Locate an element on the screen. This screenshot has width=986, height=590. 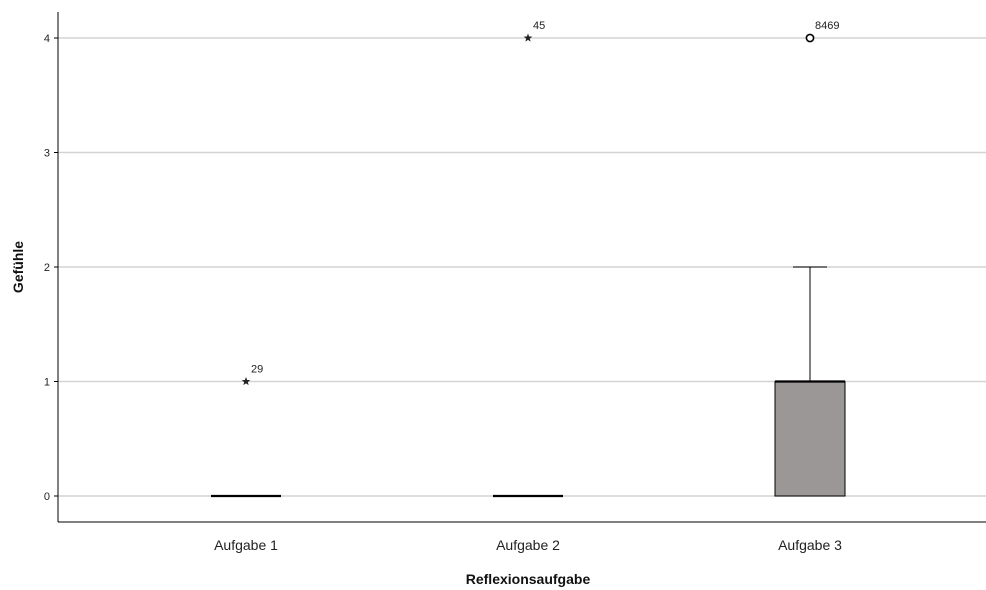
box-group: 45 is located at coordinates (528, 259).